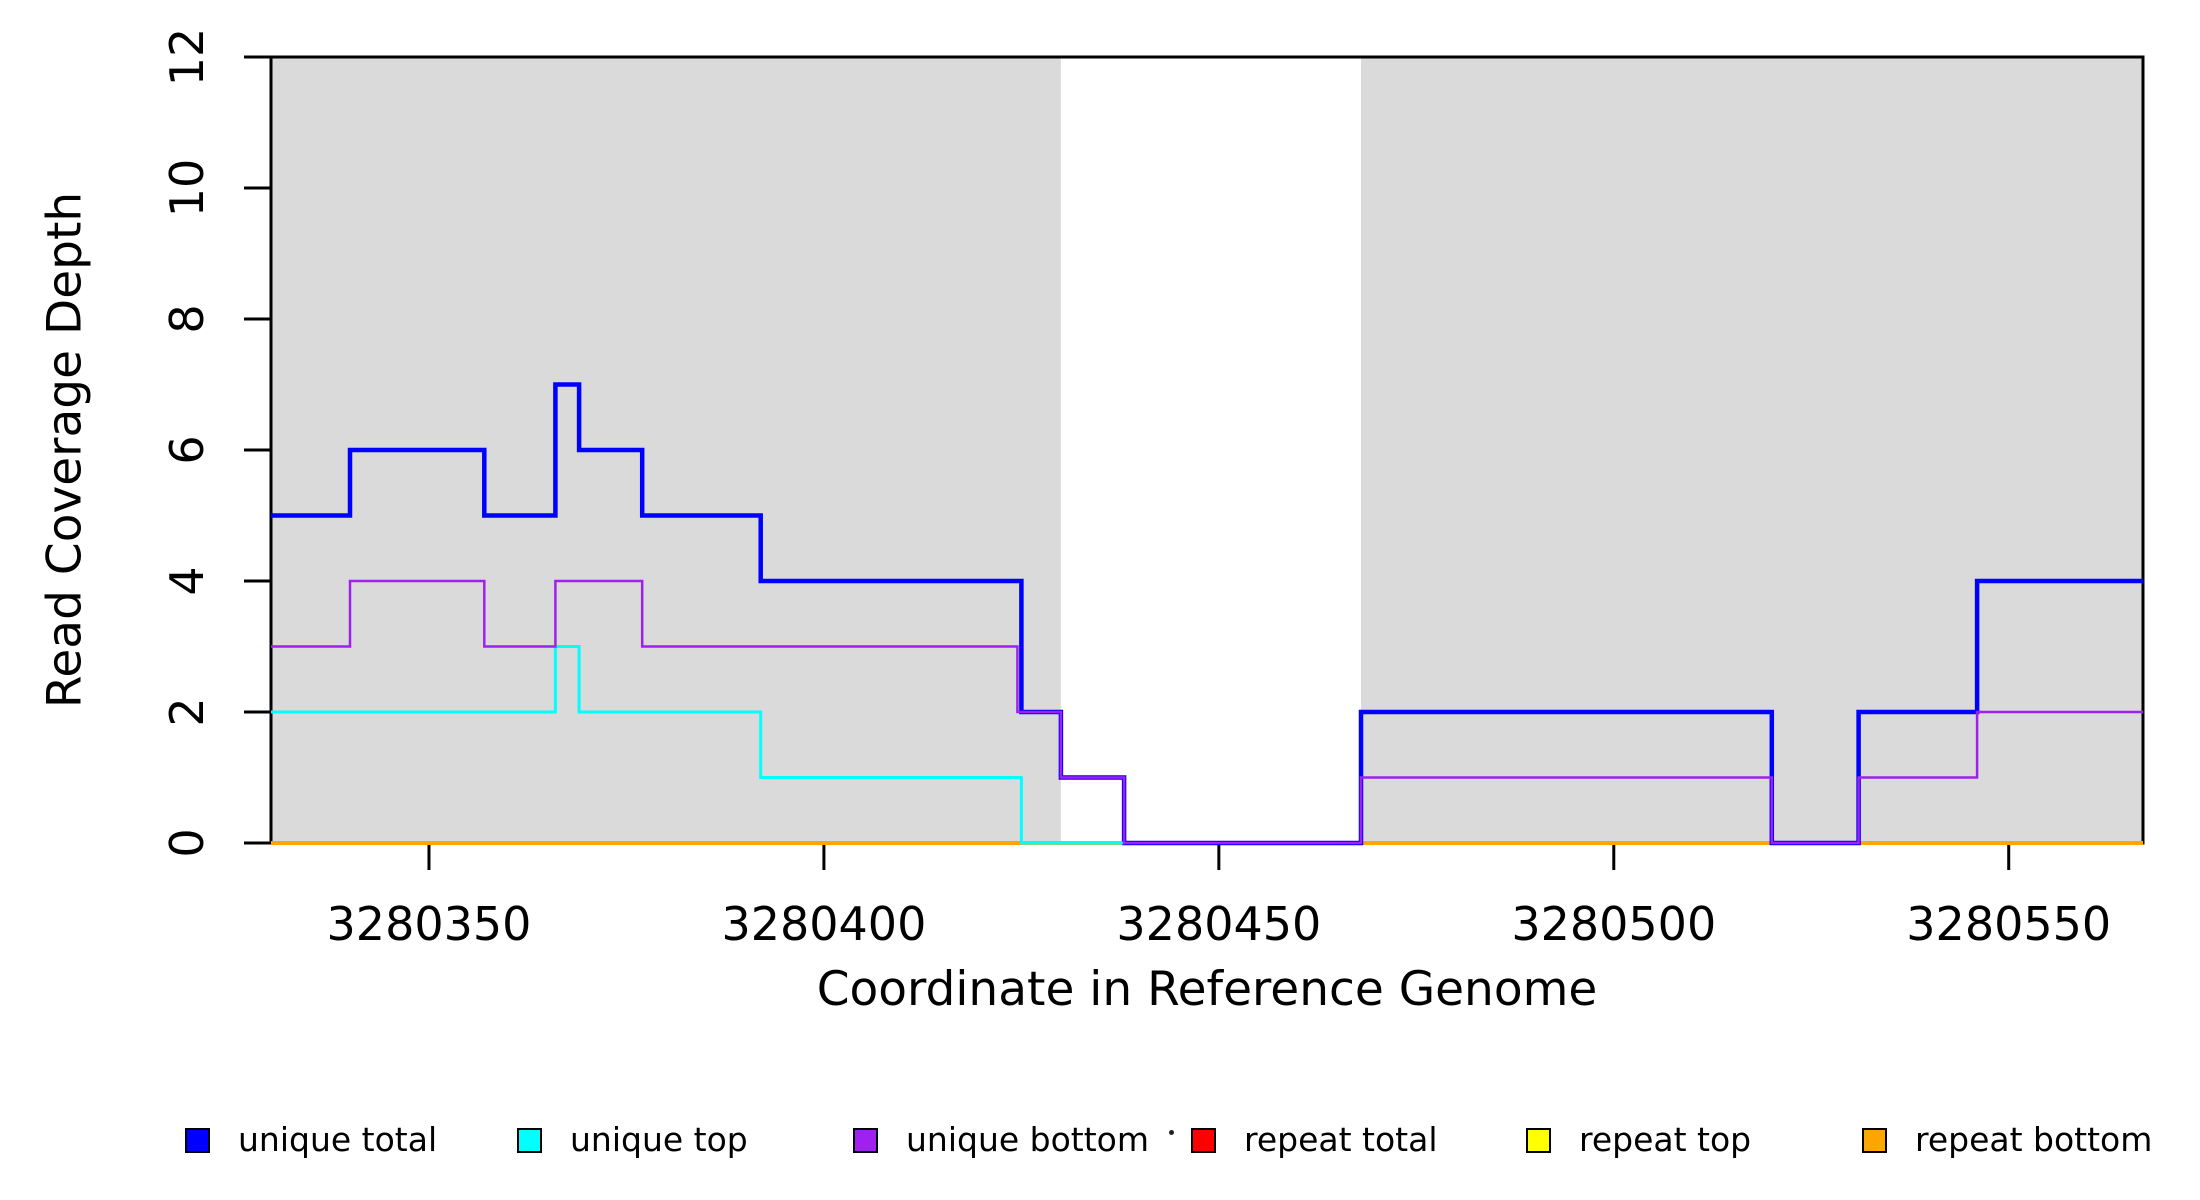  I want to click on unique-total-swatch-icon, so click(197, 1140).